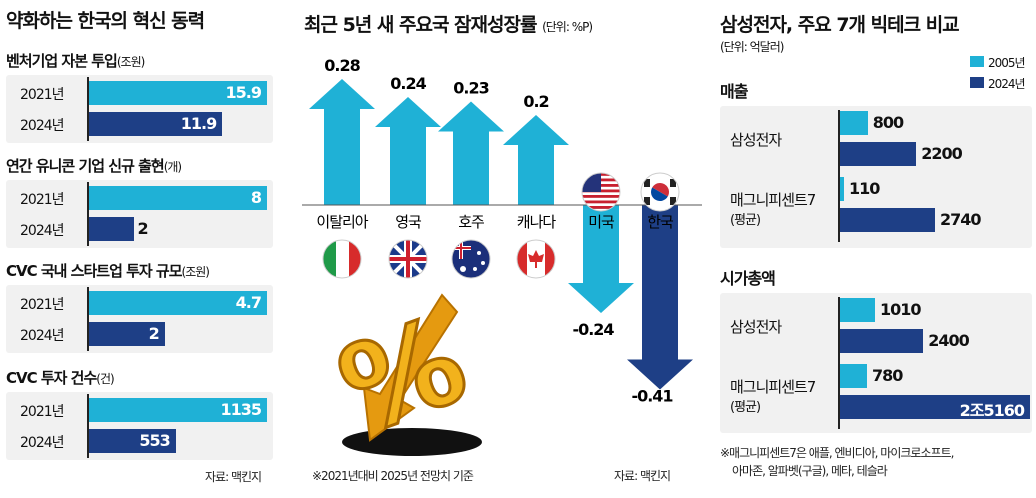 The image size is (1036, 498). What do you see at coordinates (535, 101) in the screenshot?
I see `growth-value-label: 0.2` at bounding box center [535, 101].